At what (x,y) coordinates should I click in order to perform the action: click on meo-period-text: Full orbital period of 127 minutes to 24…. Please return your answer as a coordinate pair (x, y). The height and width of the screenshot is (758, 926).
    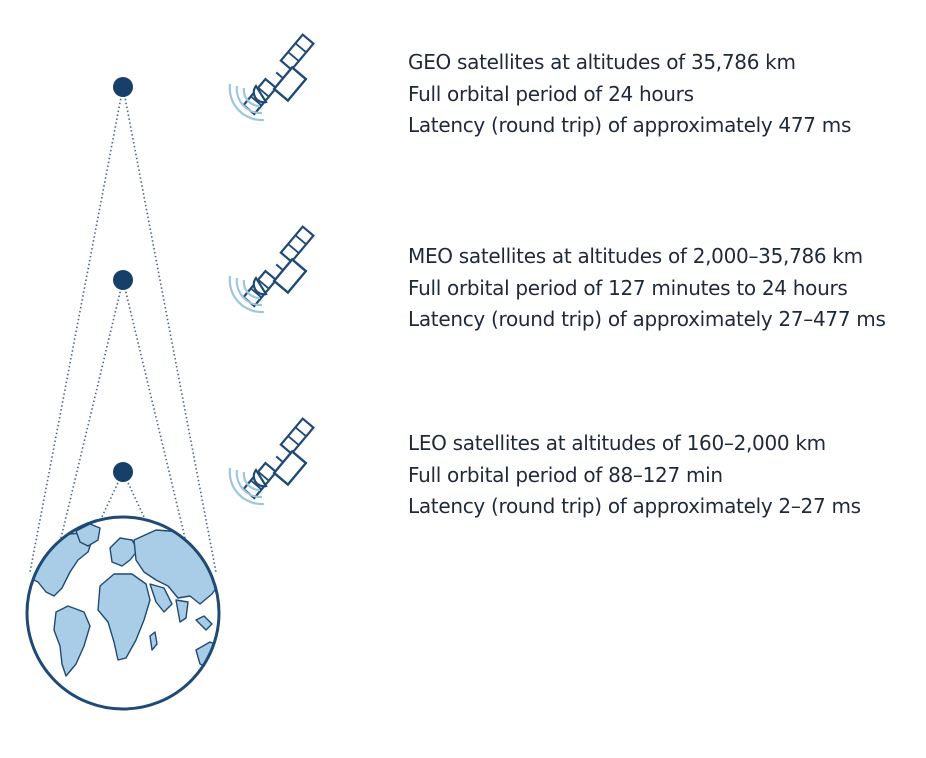
    Looking at the image, I should click on (628, 287).